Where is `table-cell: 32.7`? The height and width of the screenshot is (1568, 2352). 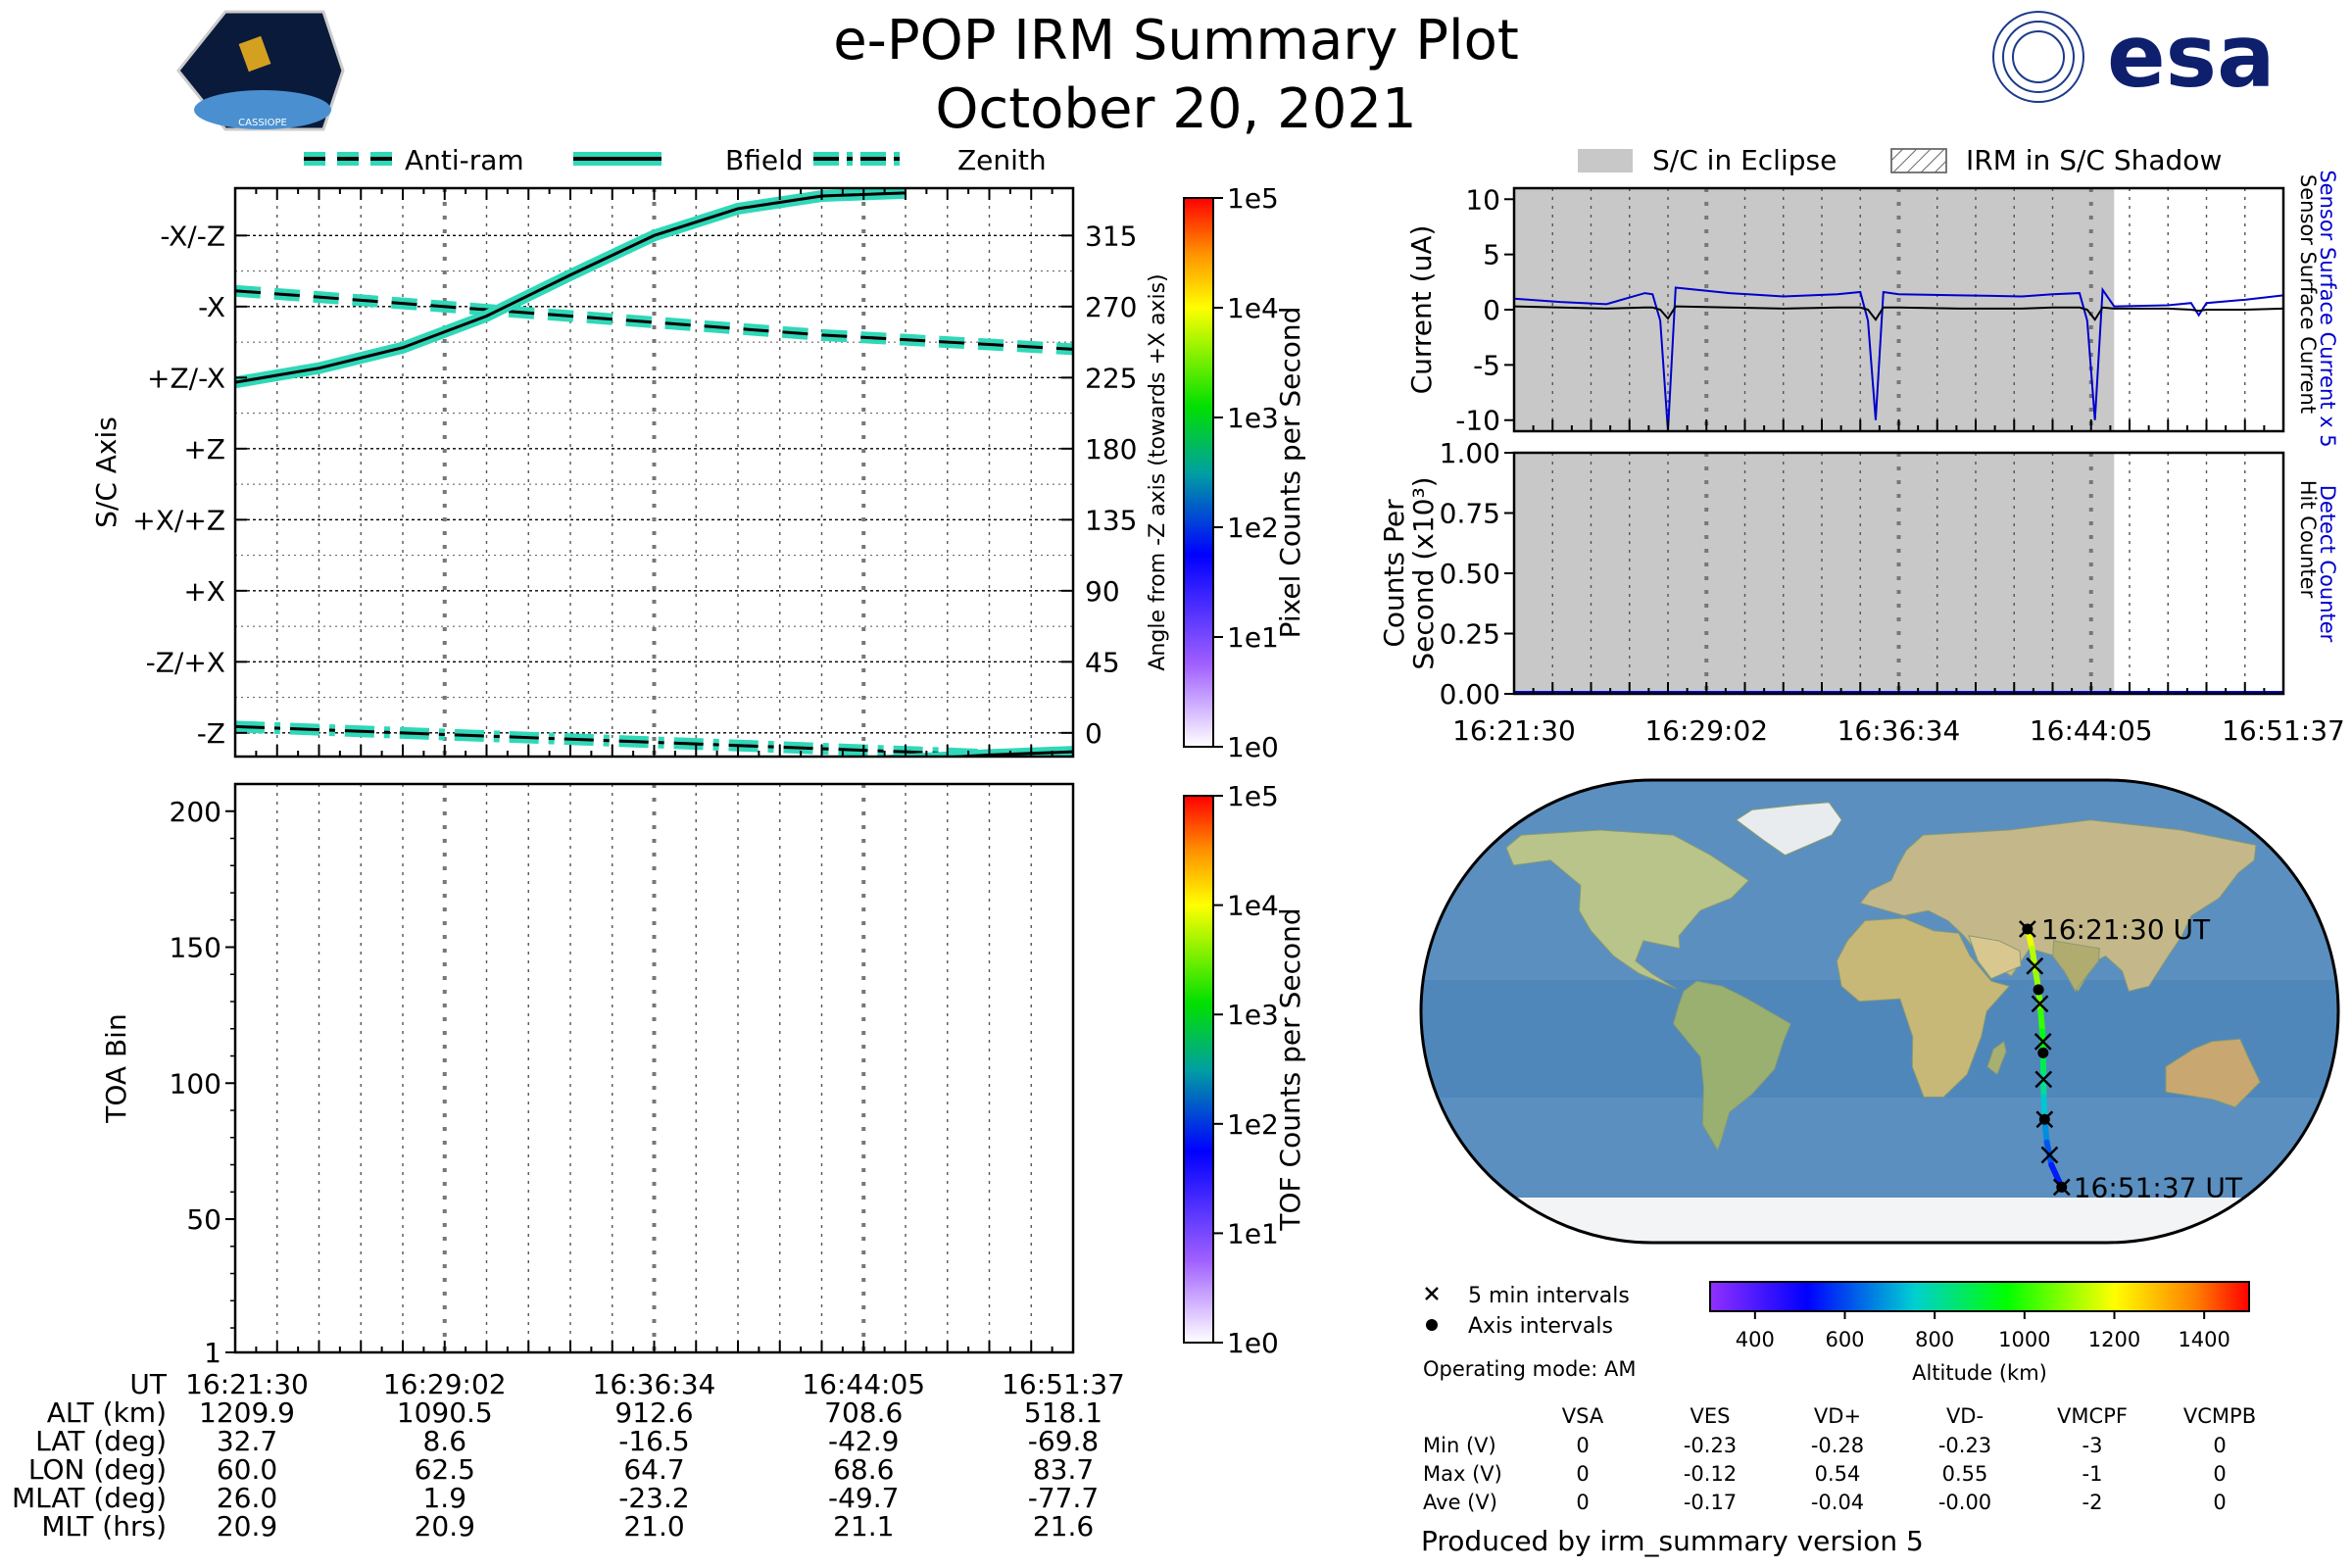 table-cell: 32.7 is located at coordinates (247, 1441).